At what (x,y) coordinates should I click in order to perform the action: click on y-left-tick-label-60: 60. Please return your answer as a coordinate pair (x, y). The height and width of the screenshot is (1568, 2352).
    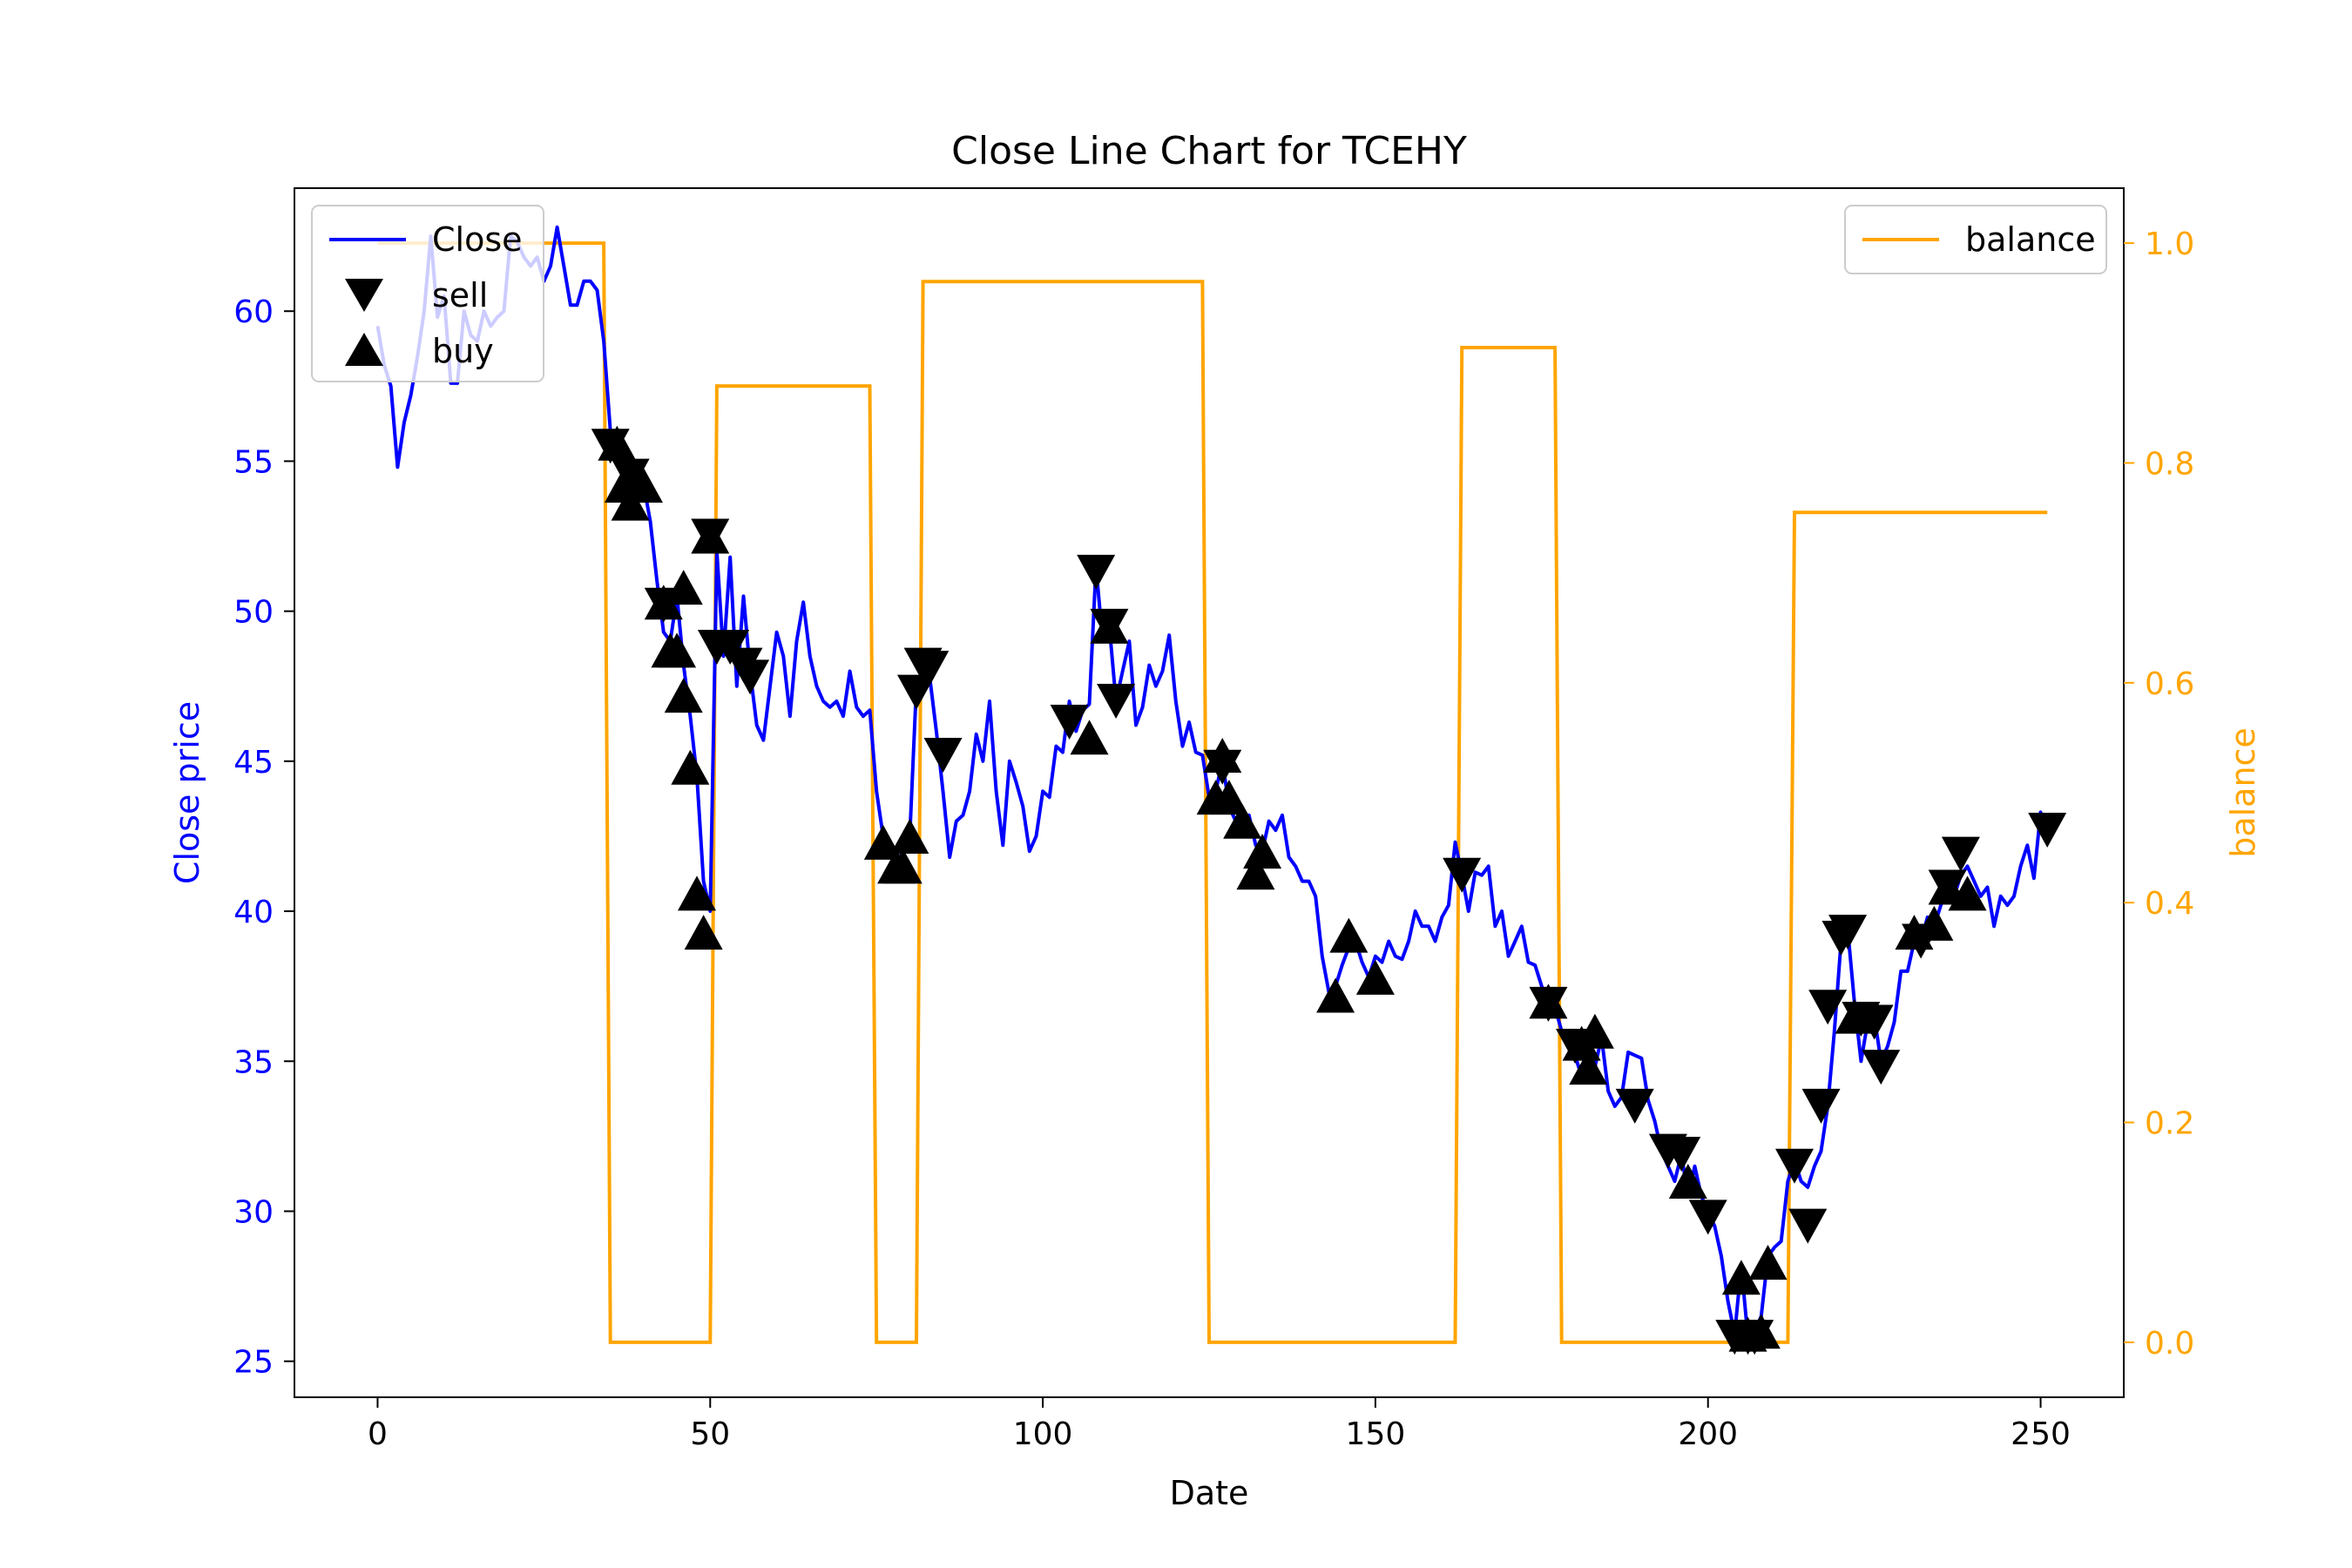
    Looking at the image, I should click on (253, 312).